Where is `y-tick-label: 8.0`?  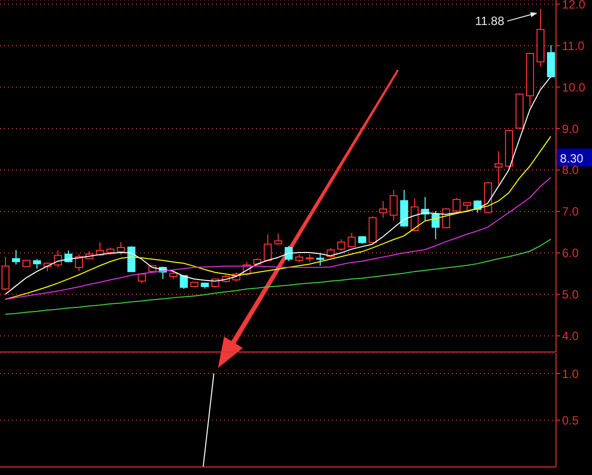 y-tick-label: 8.0 is located at coordinates (571, 170).